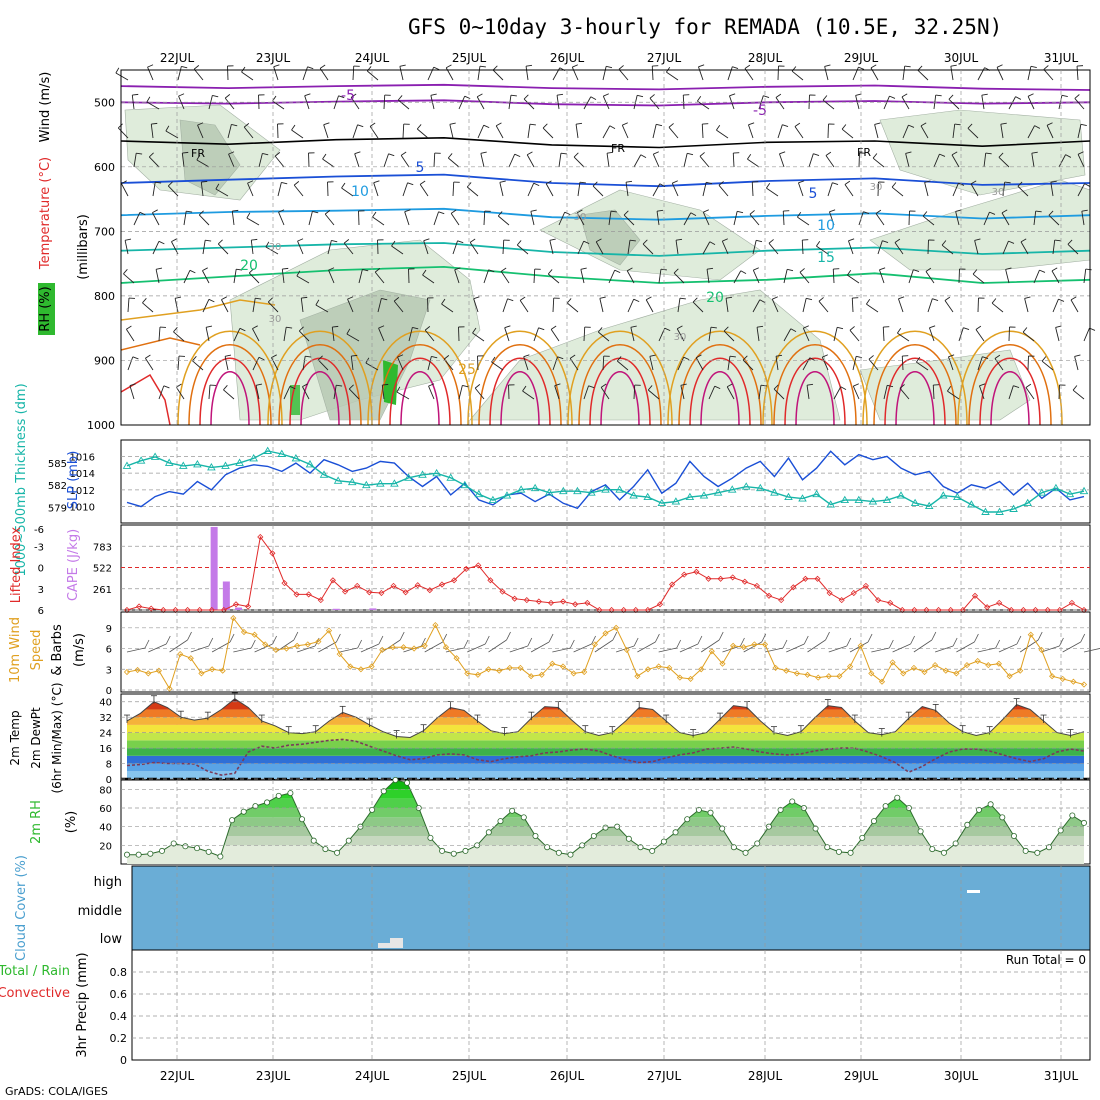 This screenshot has height=1100, width=1100. What do you see at coordinates (1061, 58) in the screenshot?
I see `date-label-top: 31JUL` at bounding box center [1061, 58].